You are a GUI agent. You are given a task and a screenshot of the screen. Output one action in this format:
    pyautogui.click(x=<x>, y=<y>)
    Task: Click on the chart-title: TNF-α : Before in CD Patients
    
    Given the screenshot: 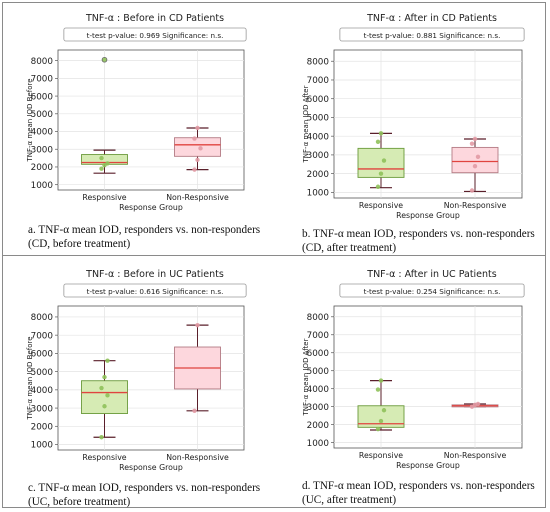 What is the action you would take?
    pyautogui.click(x=154, y=18)
    